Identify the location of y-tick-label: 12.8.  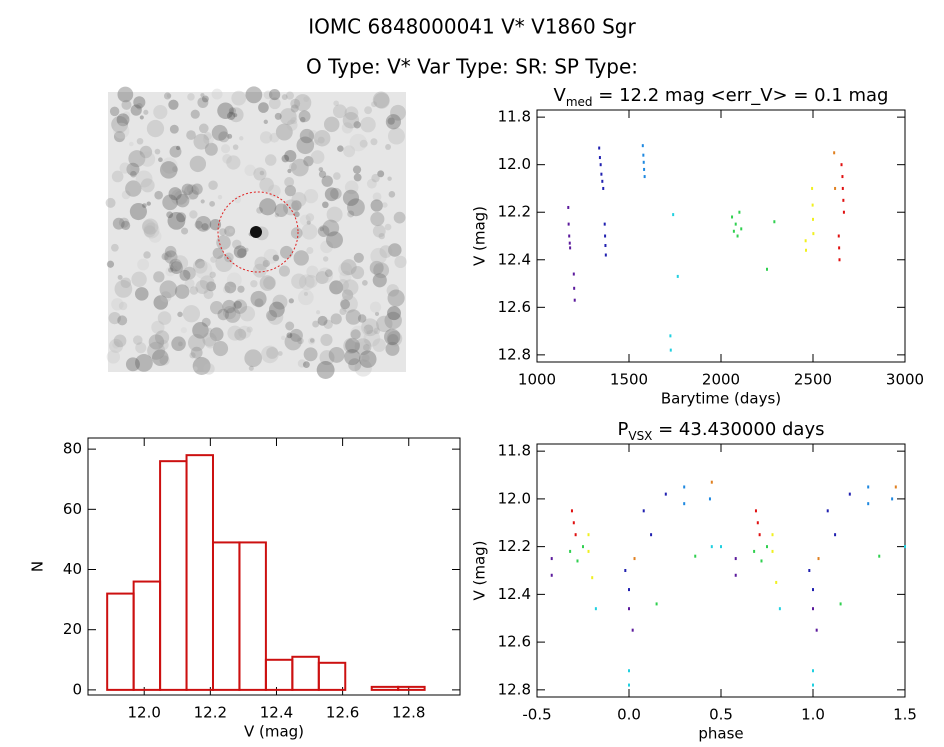
(514, 354).